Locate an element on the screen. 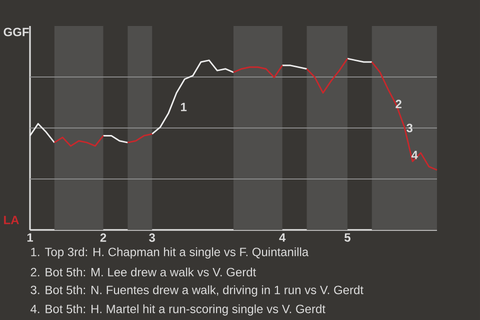 The image size is (480, 320). text: 3. Bot 5th: N. Fuentes drew a walk, driving in 1 run vs V. Gerdt is located at coordinates (197, 291).